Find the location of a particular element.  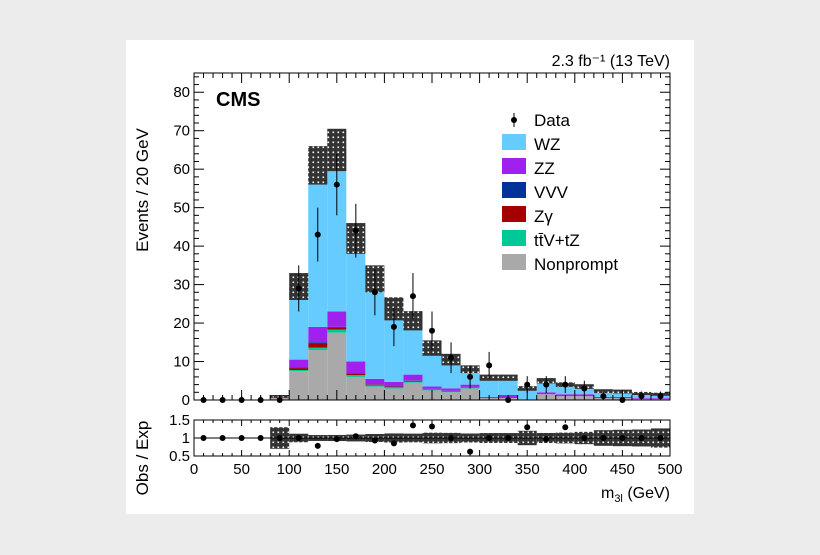

lumi-label: 2.3 fb⁻¹ (13 TeV) is located at coordinates (611, 61).